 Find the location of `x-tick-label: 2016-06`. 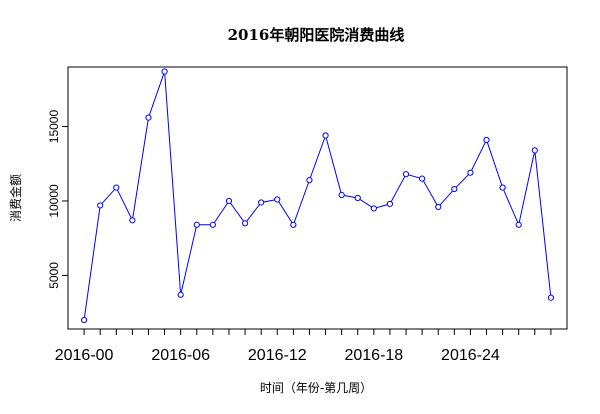

x-tick-label: 2016-06 is located at coordinates (180, 355).